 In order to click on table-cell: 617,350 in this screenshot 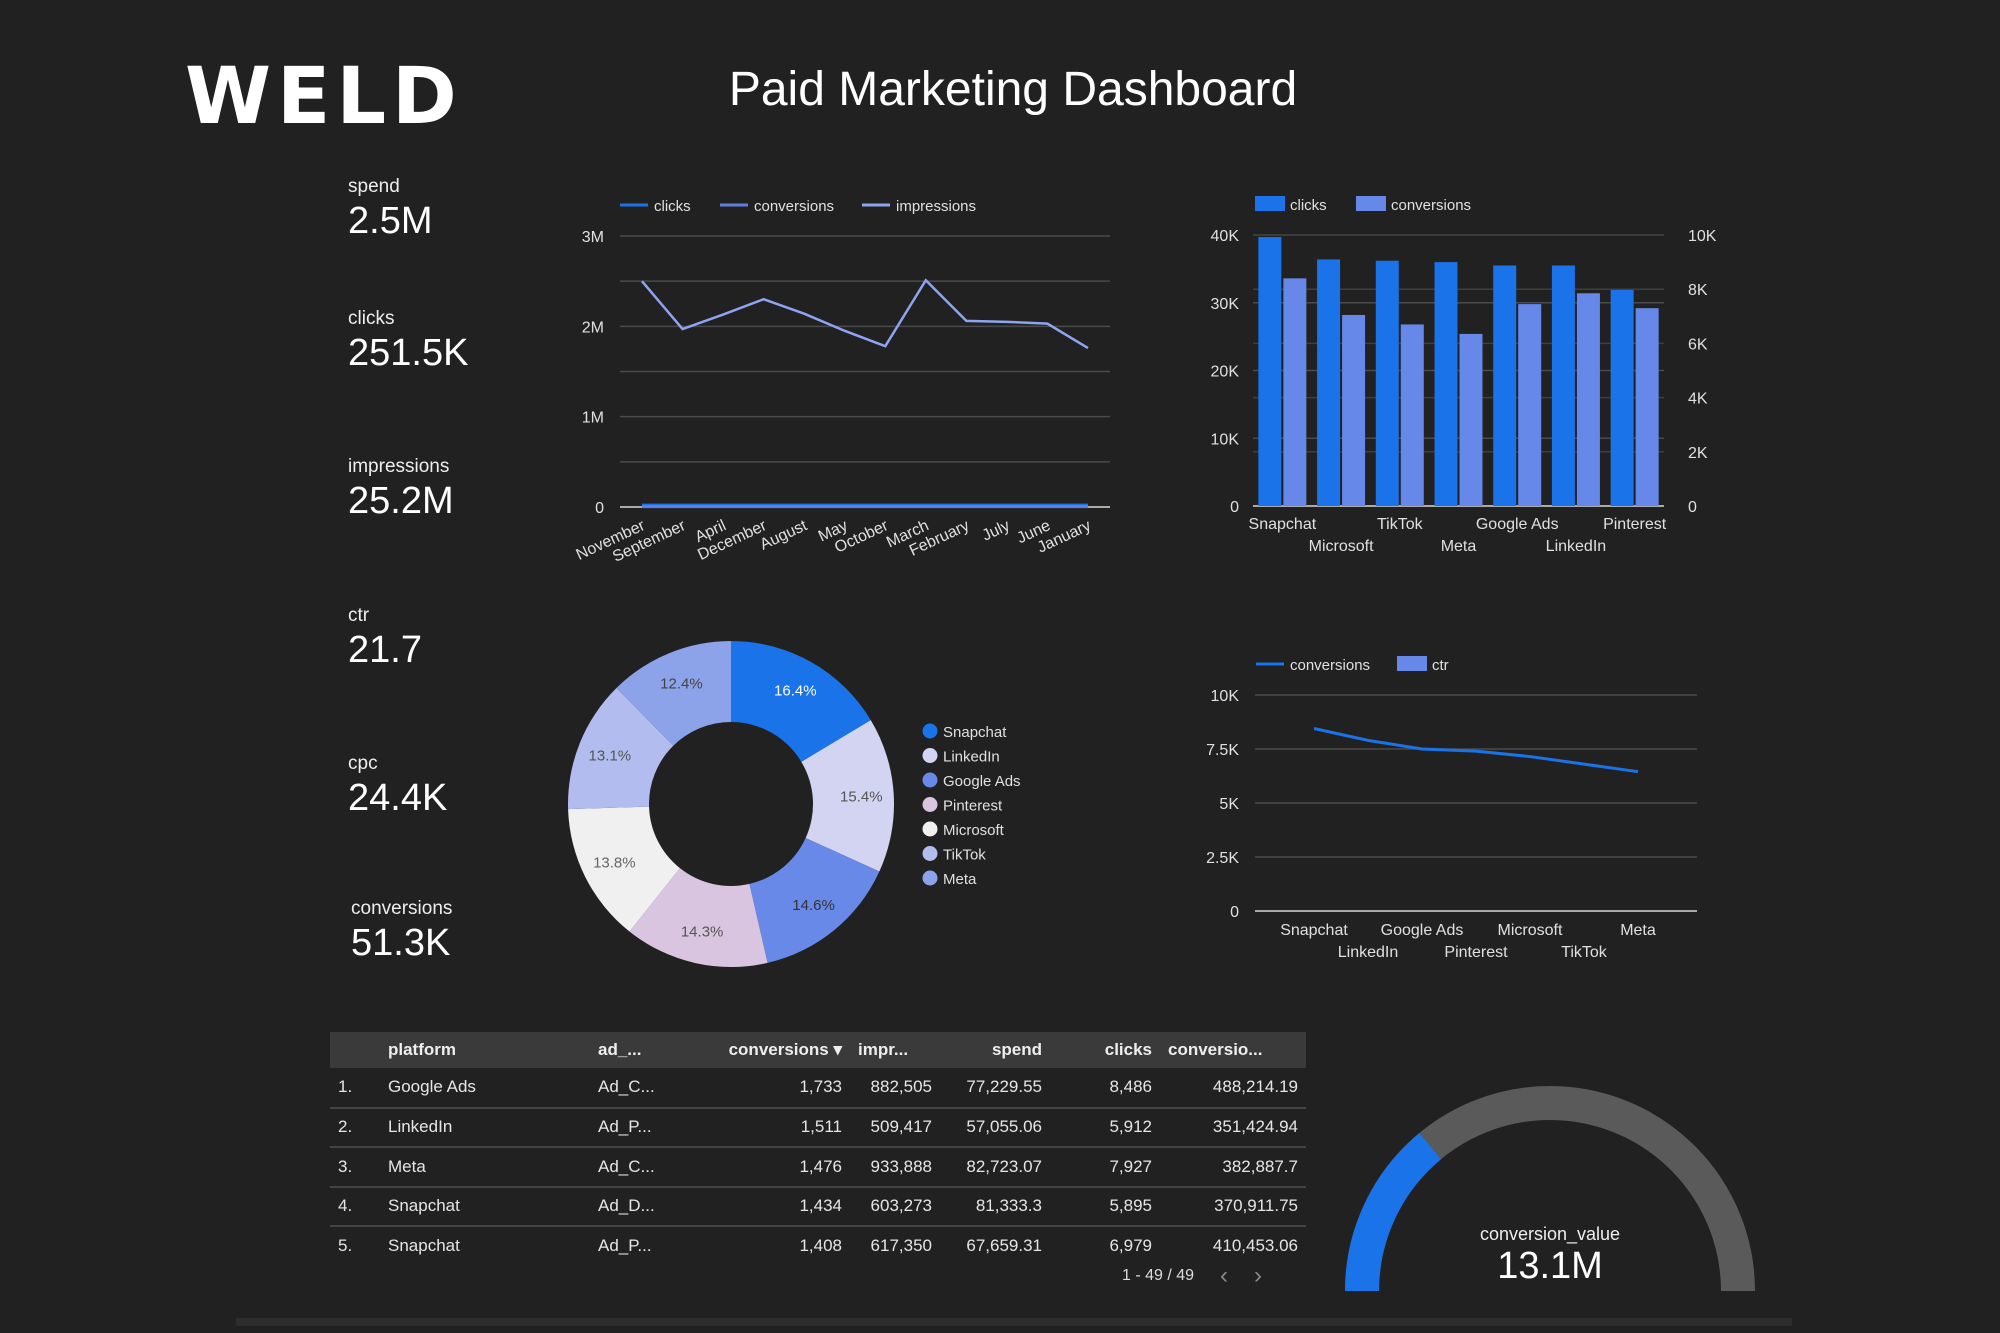, I will do `click(901, 1246)`.